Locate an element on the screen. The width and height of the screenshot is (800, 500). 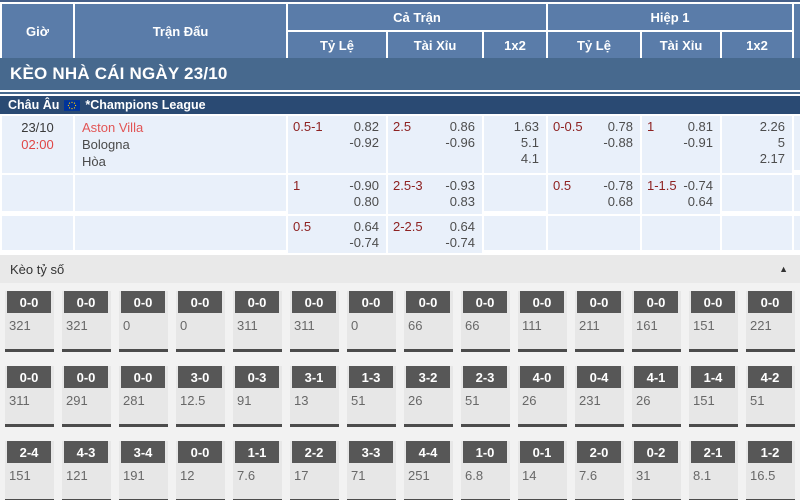
header-full-match: Cả Trận is located at coordinates (417, 17).